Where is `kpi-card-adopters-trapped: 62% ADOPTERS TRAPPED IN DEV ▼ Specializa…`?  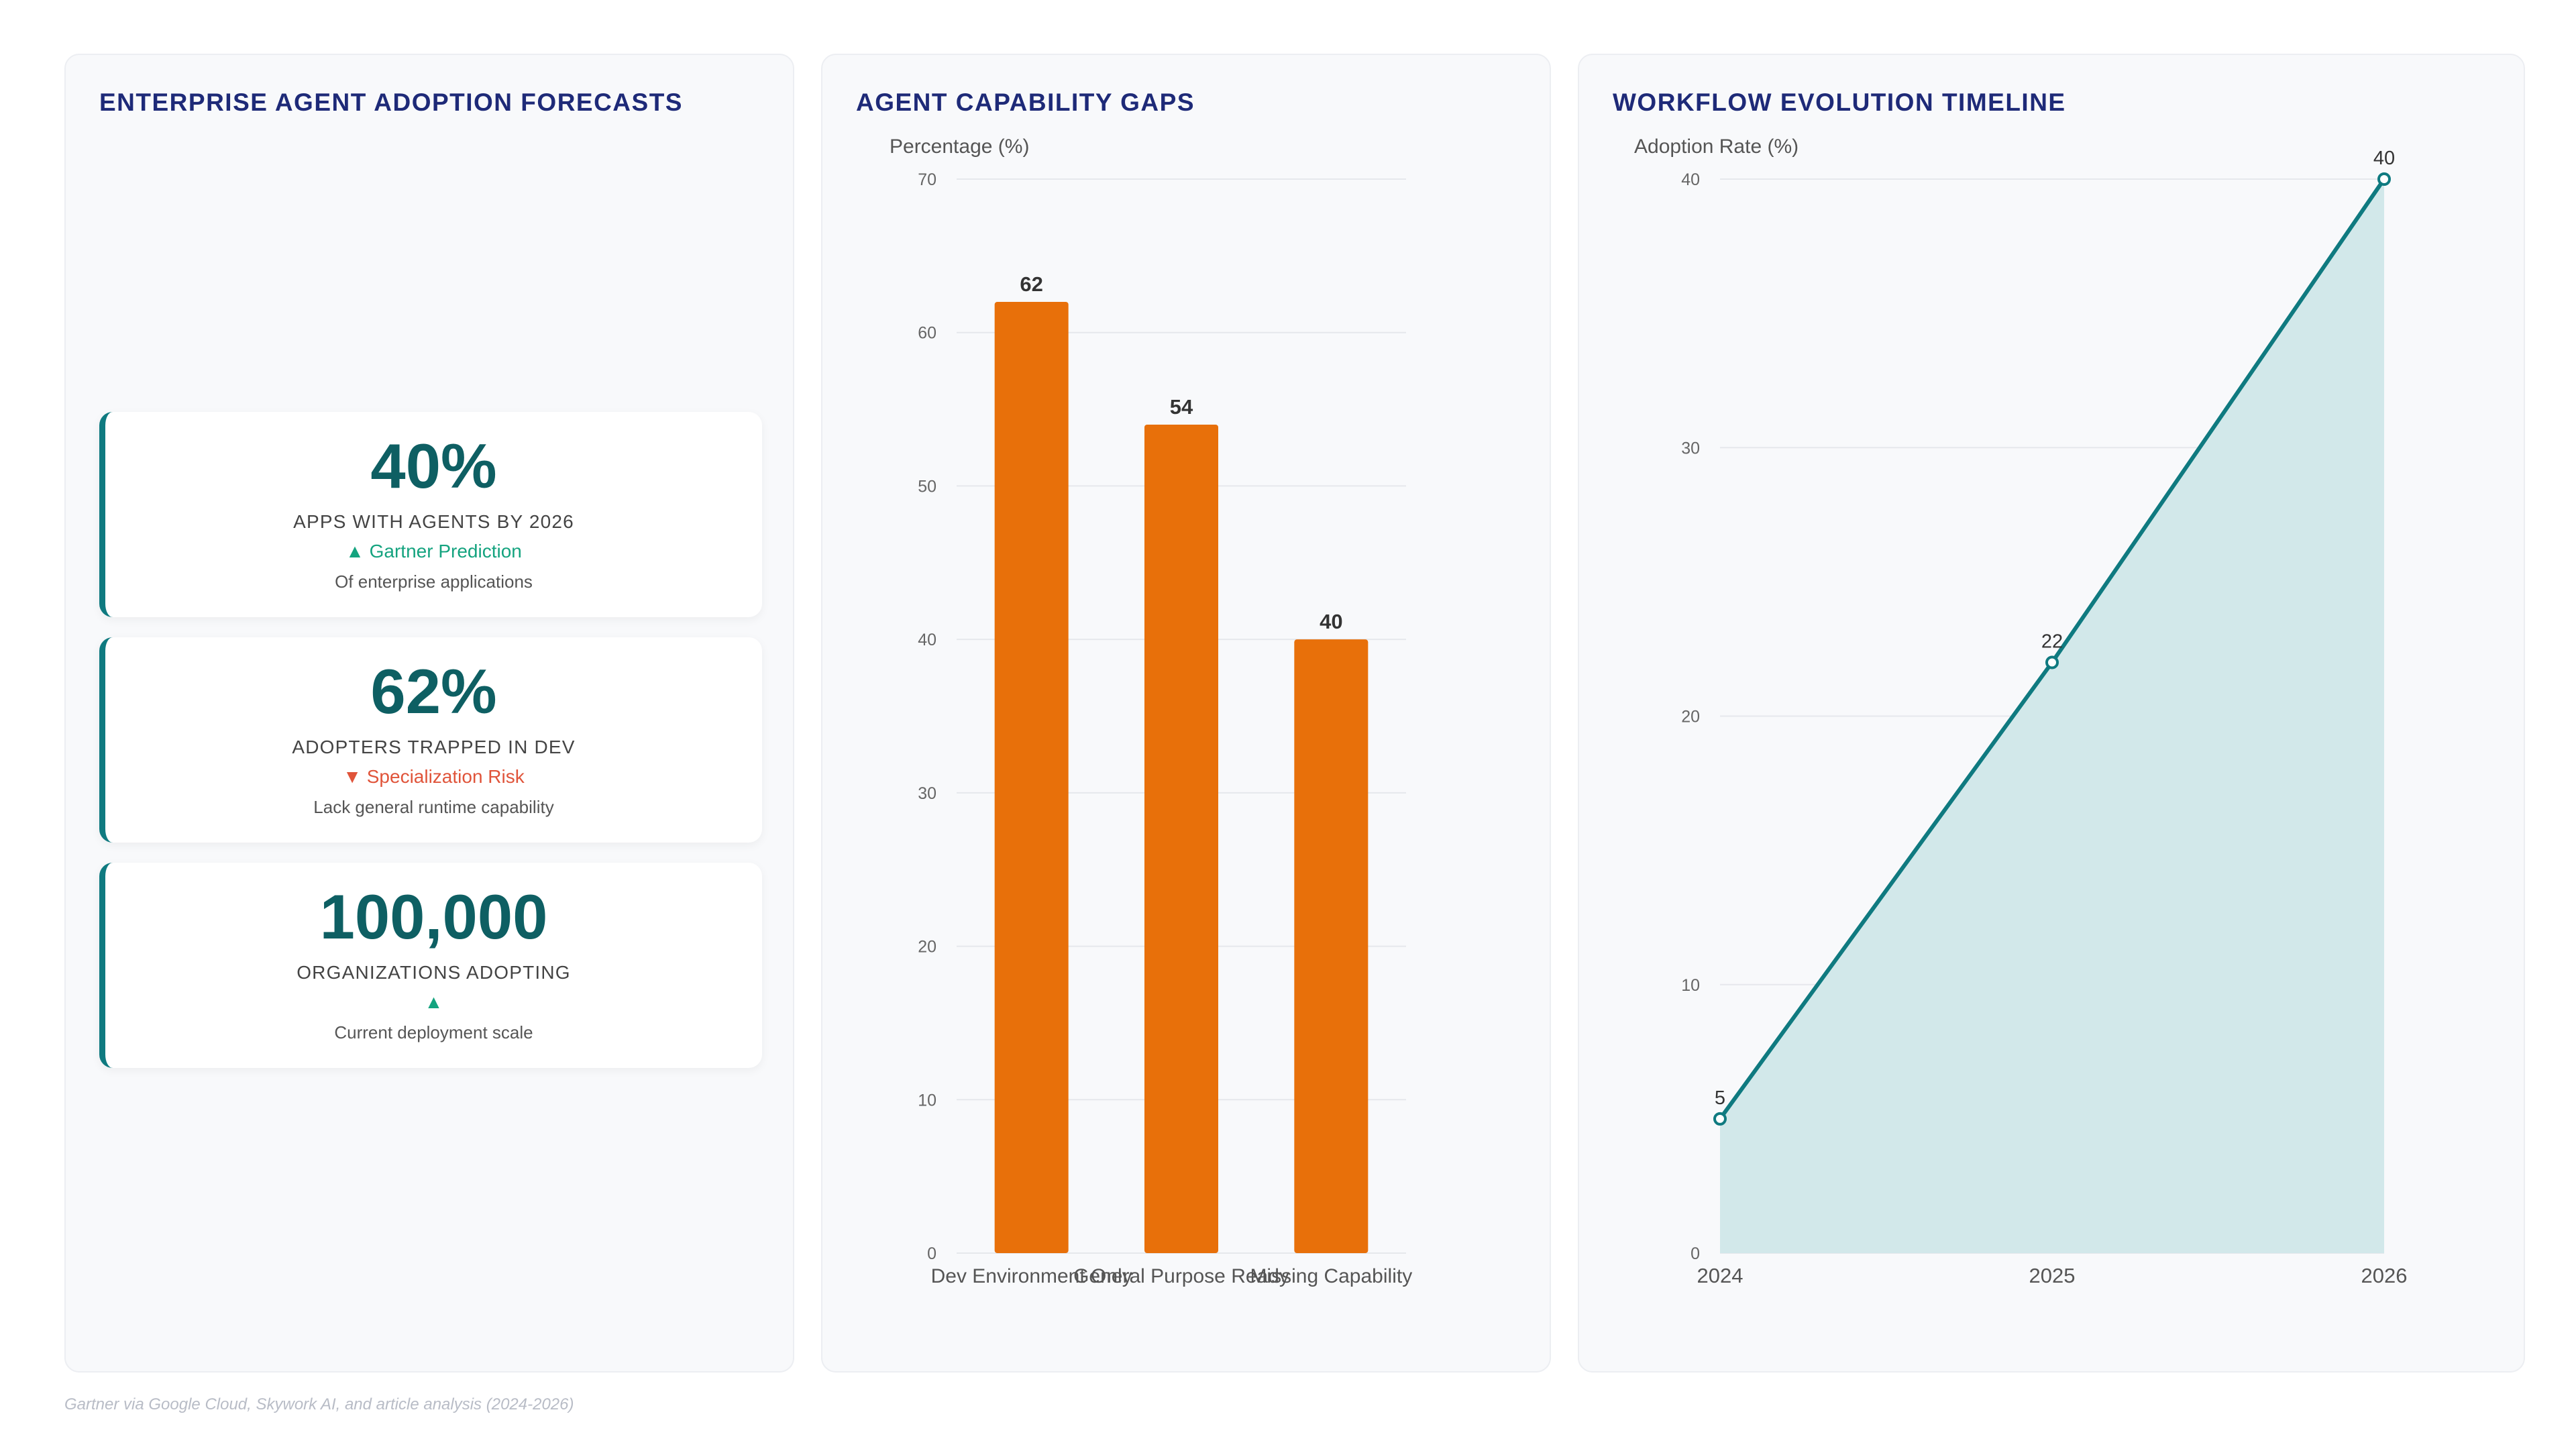 kpi-card-adopters-trapped: 62% ADOPTERS TRAPPED IN DEV ▼ Specializa… is located at coordinates (430, 740).